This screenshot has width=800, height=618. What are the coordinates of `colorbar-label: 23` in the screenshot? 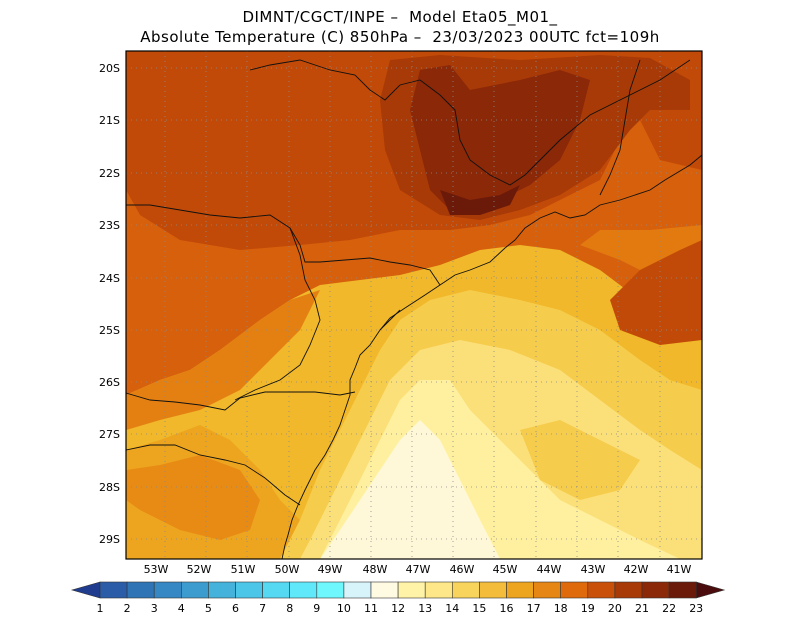 It's located at (696, 608).